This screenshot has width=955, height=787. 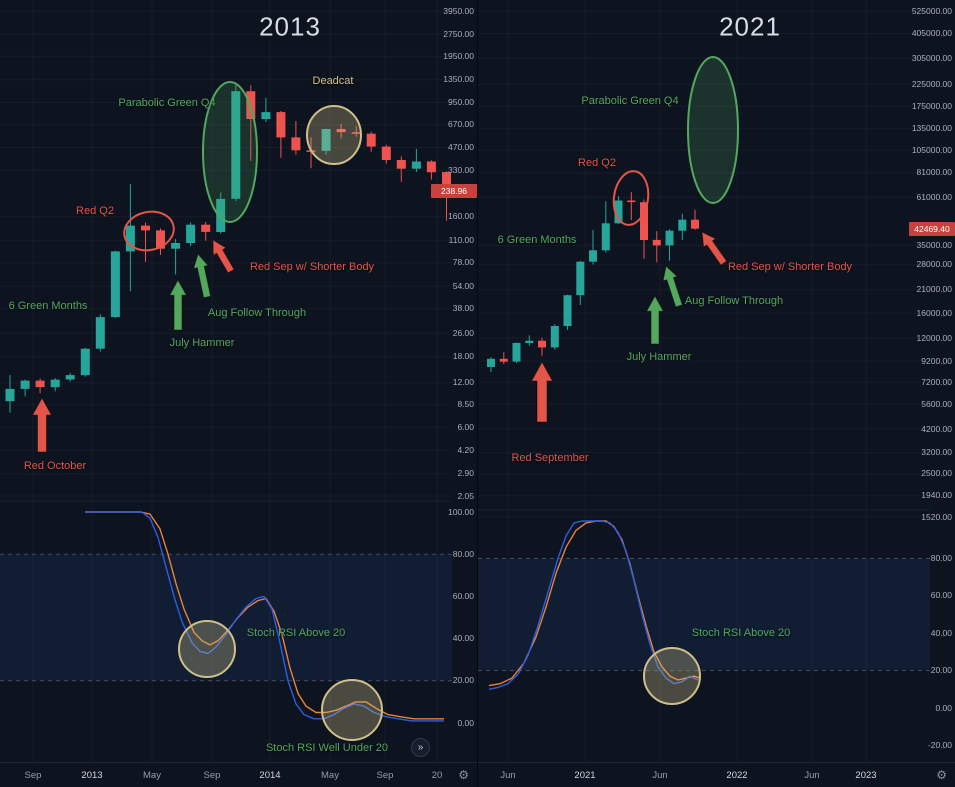 What do you see at coordinates (463, 285) in the screenshot?
I see `axis-label: 54.00` at bounding box center [463, 285].